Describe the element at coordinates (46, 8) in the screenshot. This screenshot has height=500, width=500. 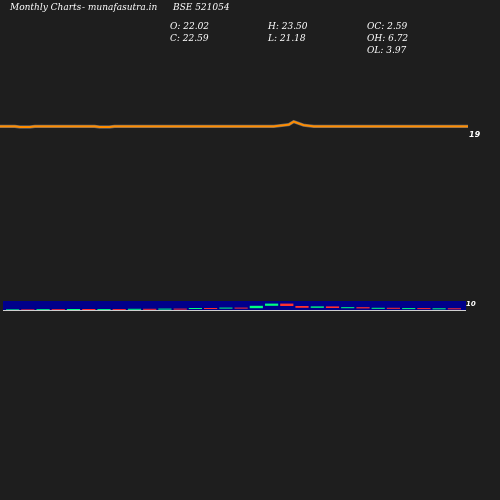
I see `site-label-left: Monthly Charts` at that location.